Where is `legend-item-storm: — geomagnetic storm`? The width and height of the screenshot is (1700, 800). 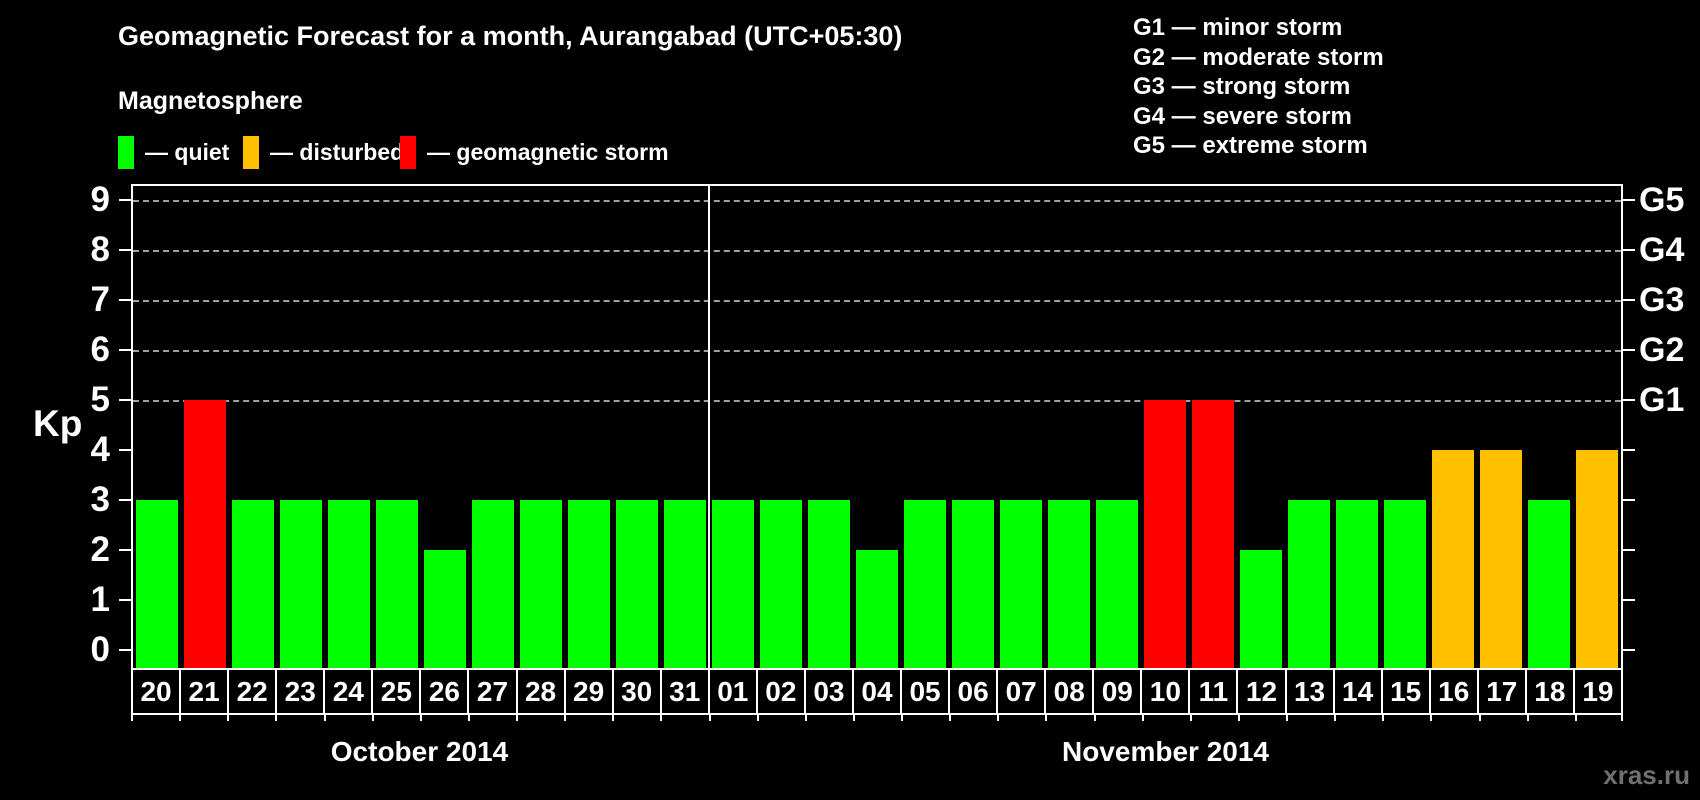
legend-item-storm: — geomagnetic storm is located at coordinates (534, 152).